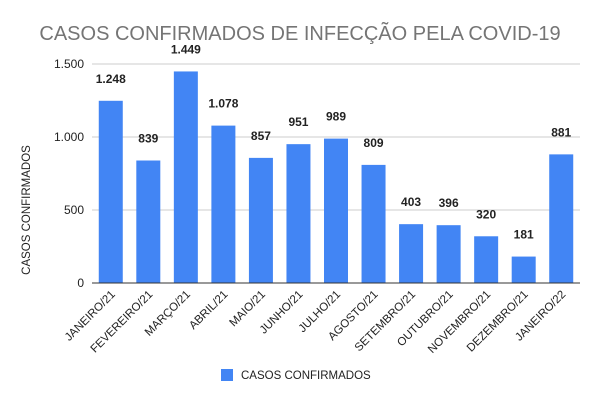  What do you see at coordinates (69, 64) in the screenshot?
I see `y-tick-label: 1.500` at bounding box center [69, 64].